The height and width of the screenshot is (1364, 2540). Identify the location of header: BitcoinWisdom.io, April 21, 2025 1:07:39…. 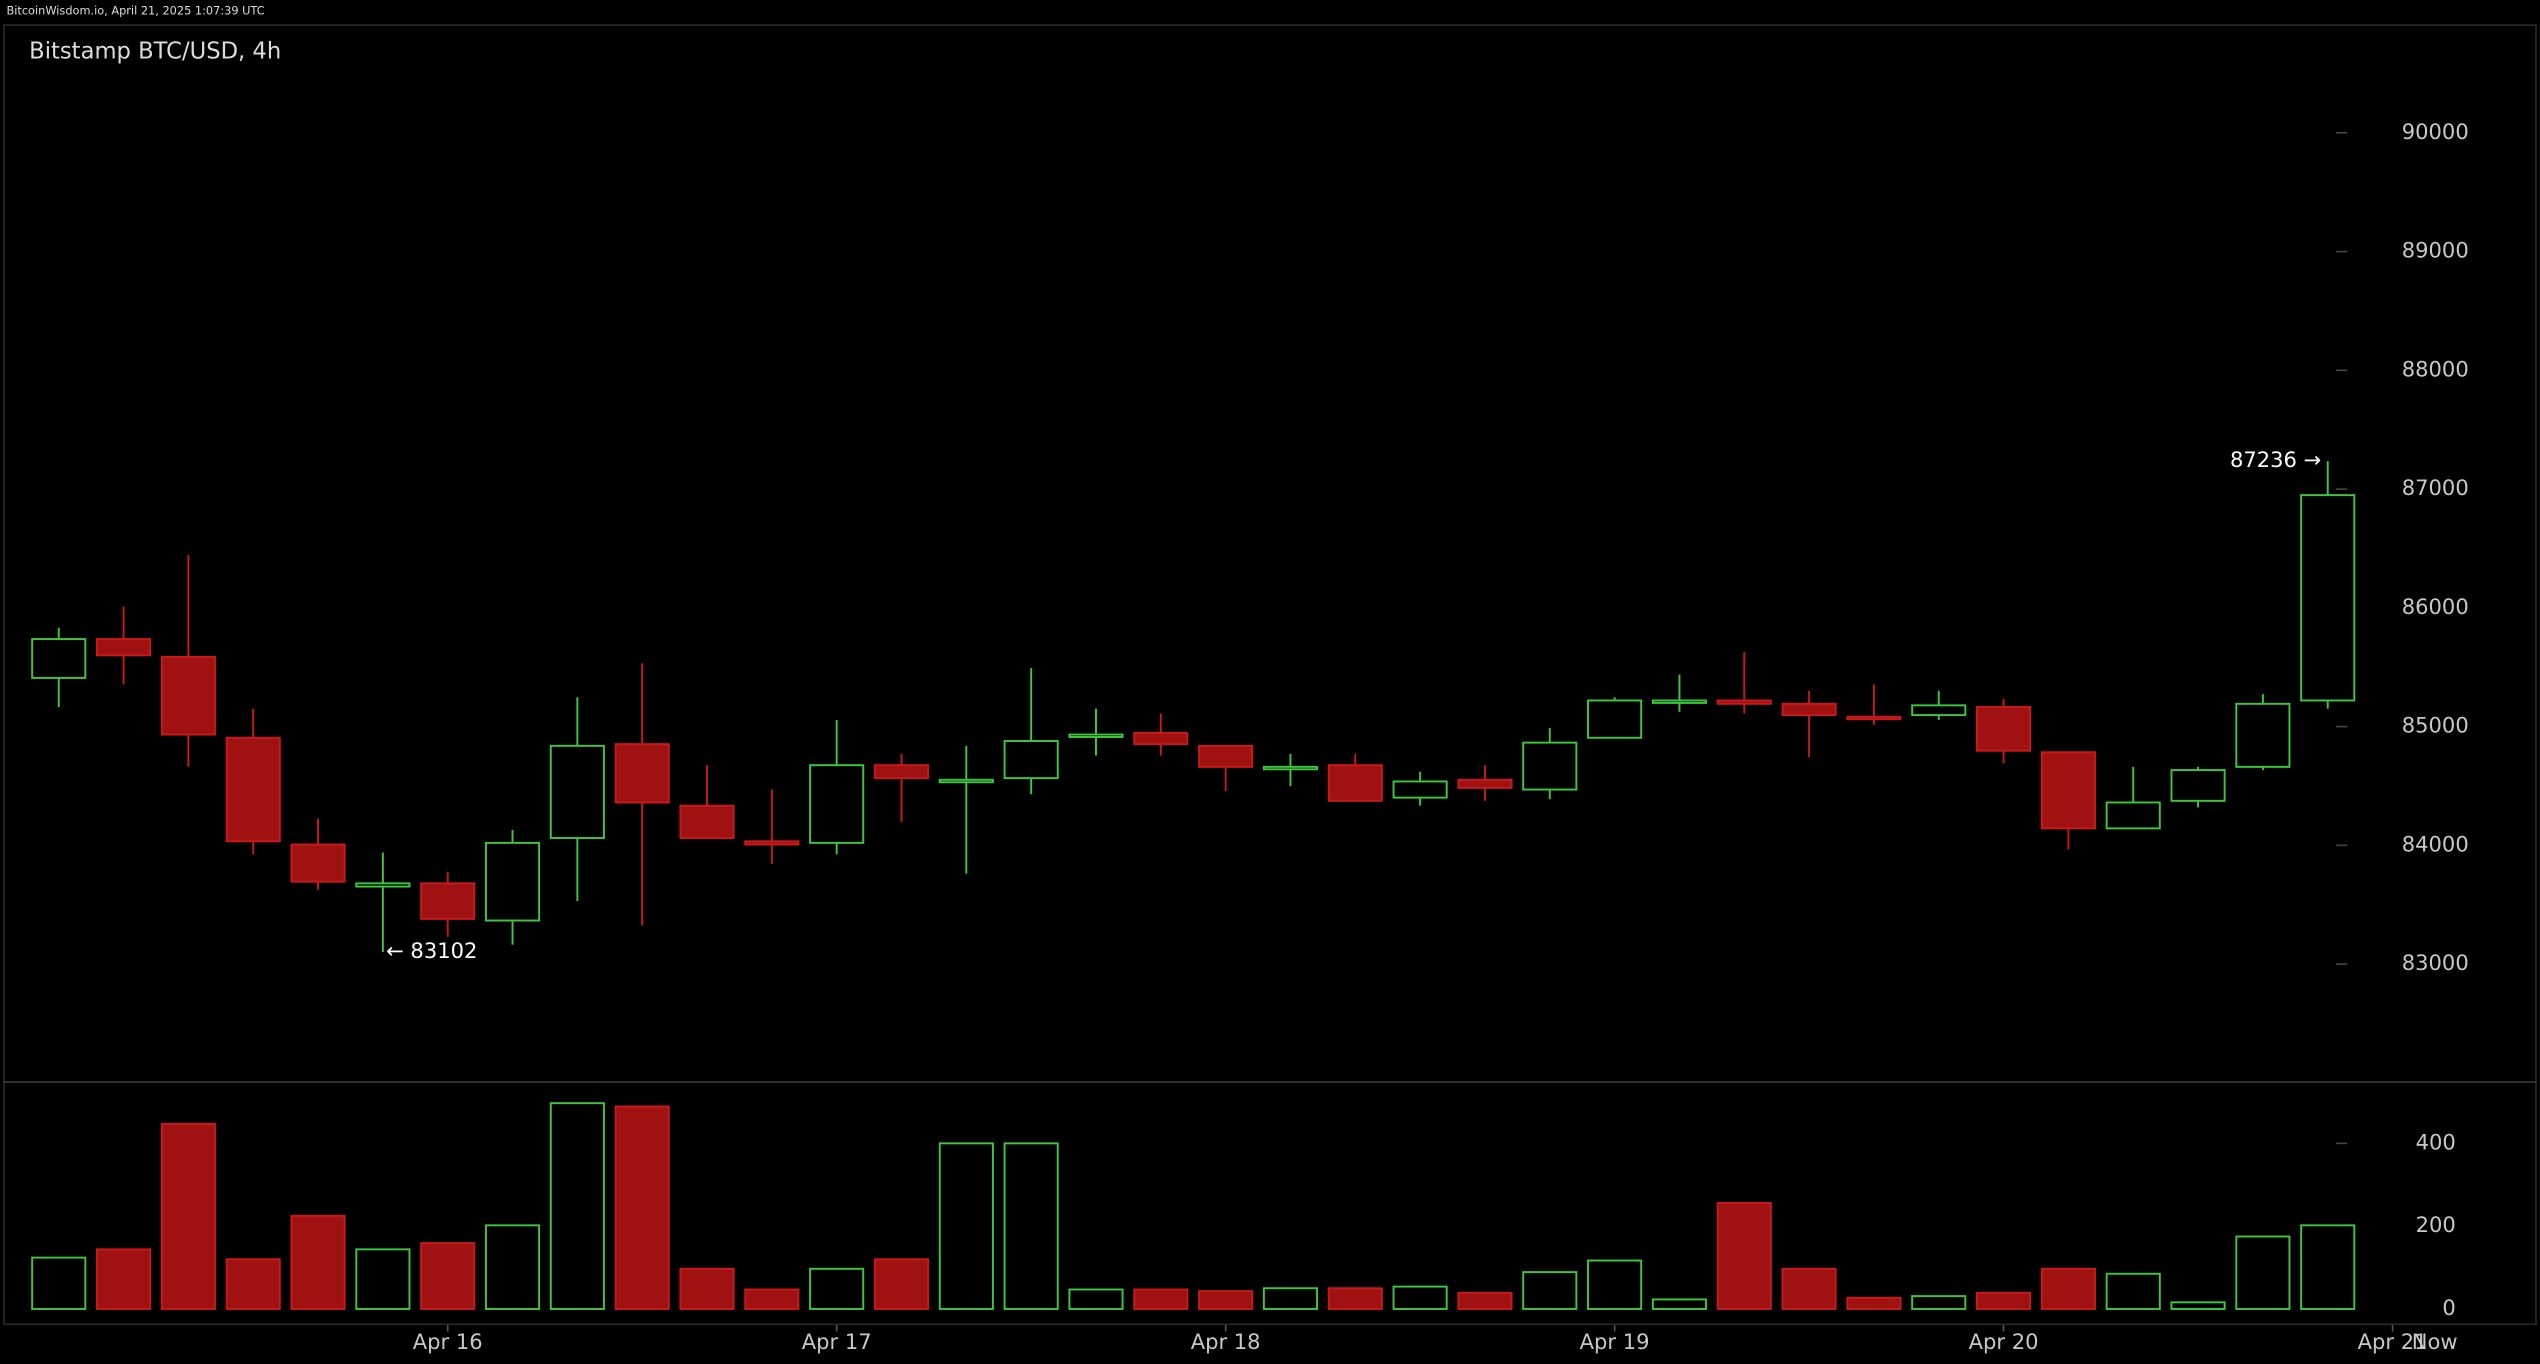
(135, 10).